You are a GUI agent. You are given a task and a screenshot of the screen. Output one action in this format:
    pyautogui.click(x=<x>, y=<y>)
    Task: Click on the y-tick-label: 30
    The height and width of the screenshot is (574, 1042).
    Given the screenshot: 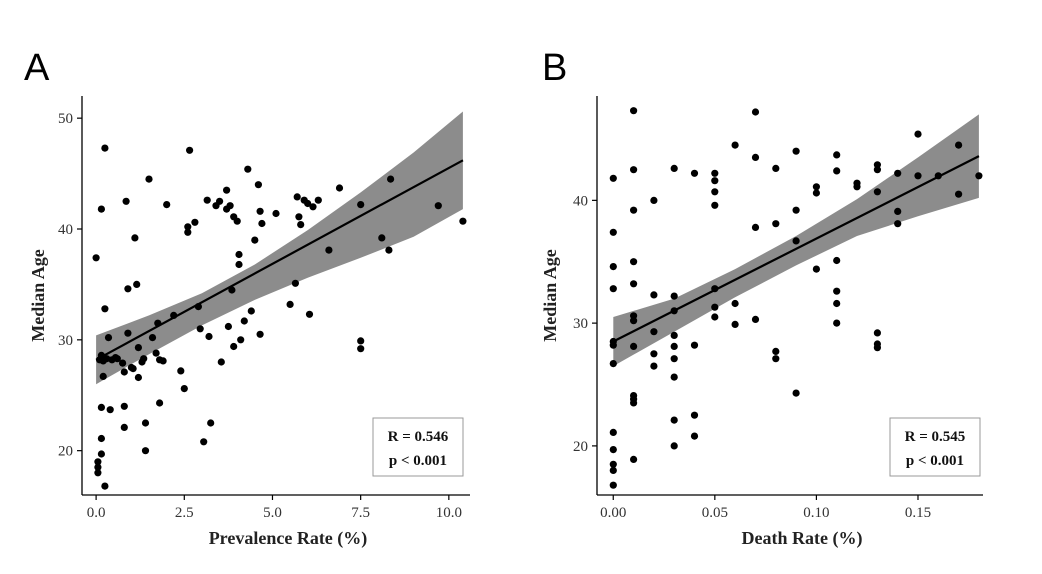 What is the action you would take?
    pyautogui.click(x=65, y=341)
    